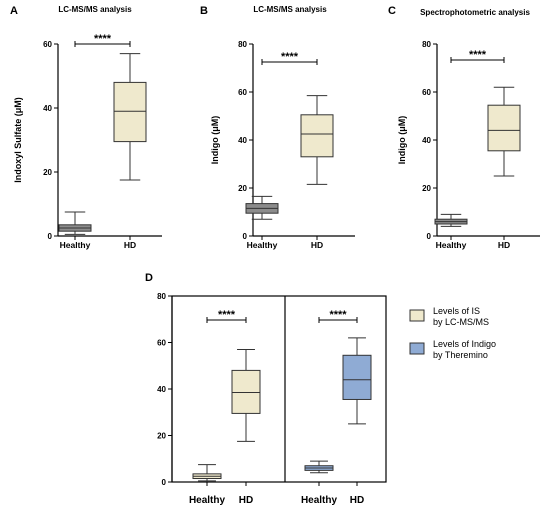 The width and height of the screenshot is (550, 514). What do you see at coordinates (204, 11) in the screenshot?
I see `panel-b-letter: B` at bounding box center [204, 11].